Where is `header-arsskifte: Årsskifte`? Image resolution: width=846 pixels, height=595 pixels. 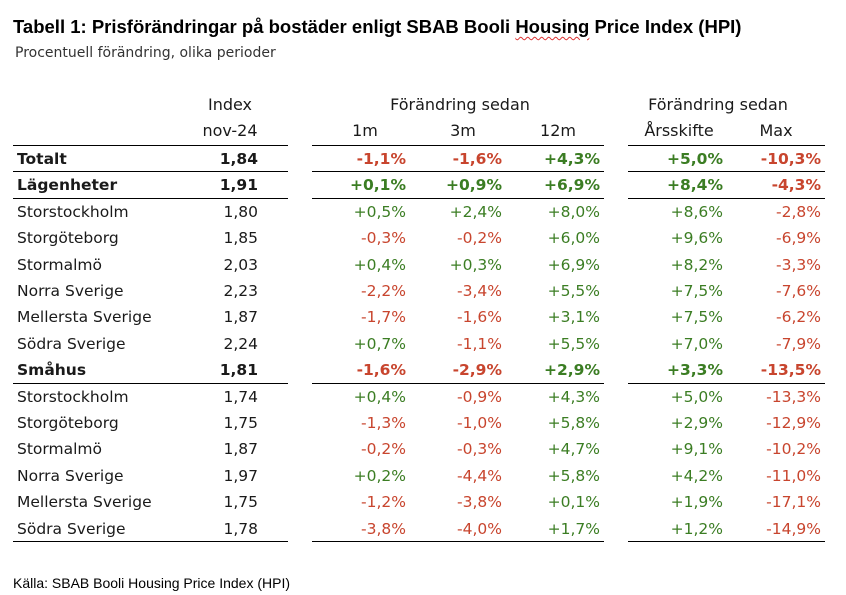 header-arsskifte: Årsskifte is located at coordinates (679, 130).